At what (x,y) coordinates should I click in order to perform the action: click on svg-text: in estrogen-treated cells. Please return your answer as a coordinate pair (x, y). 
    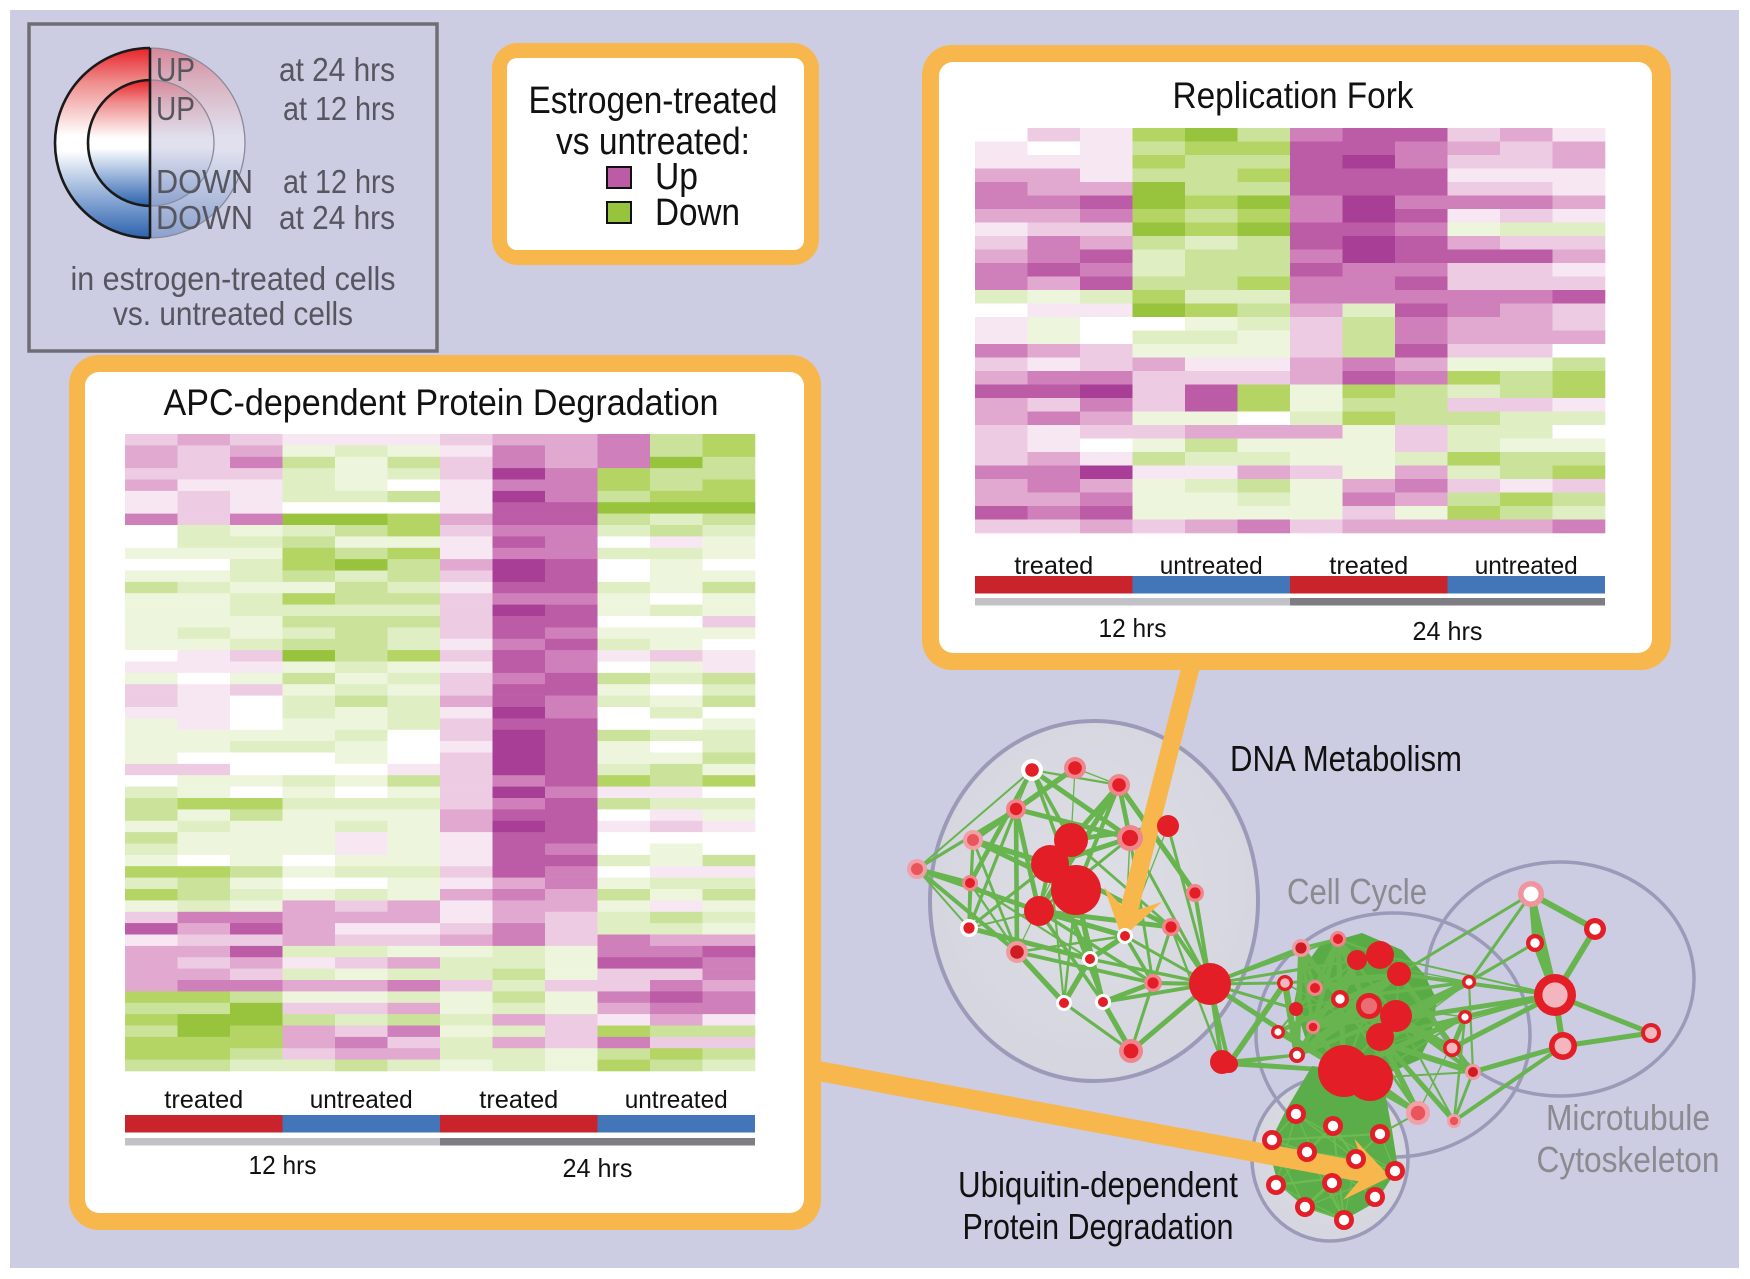
    Looking at the image, I should click on (233, 279).